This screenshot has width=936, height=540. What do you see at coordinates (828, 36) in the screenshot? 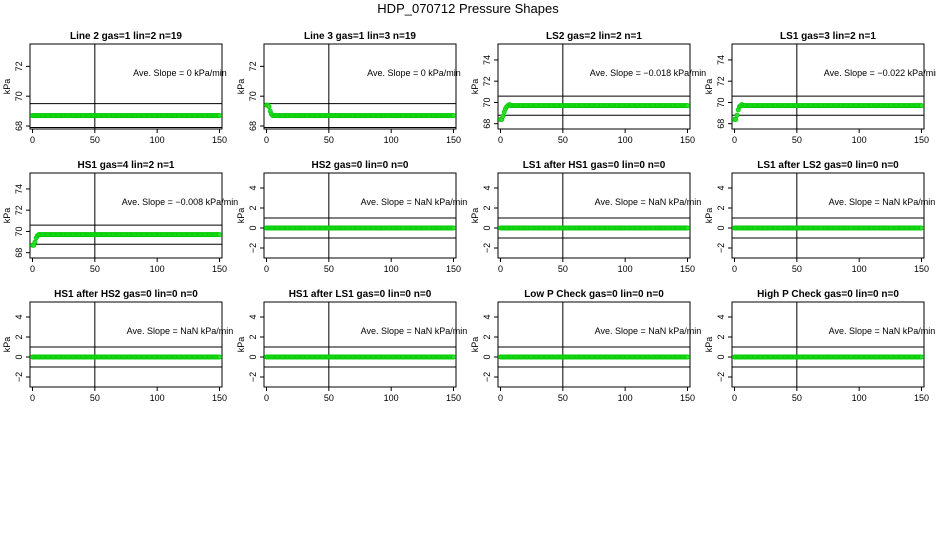
I see `subplot-title: LS1 gas=3 lin=2 n=1` at bounding box center [828, 36].